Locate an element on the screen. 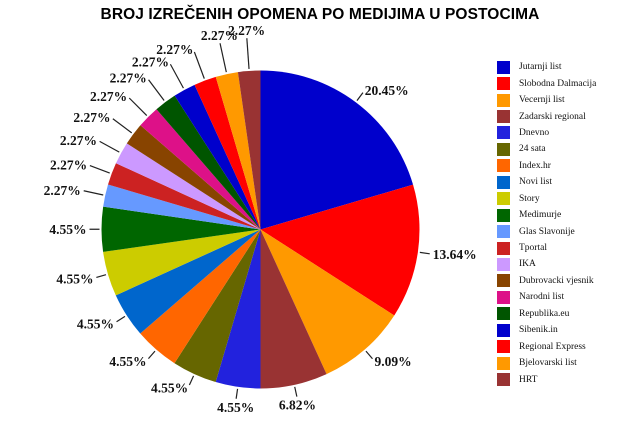  pie-slice-dubrovacki-vjesnik is located at coordinates (193, 177).